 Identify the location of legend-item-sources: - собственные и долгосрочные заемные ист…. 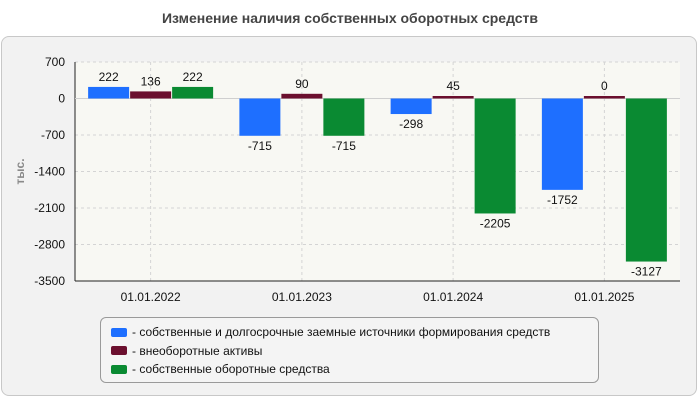
(354, 332).